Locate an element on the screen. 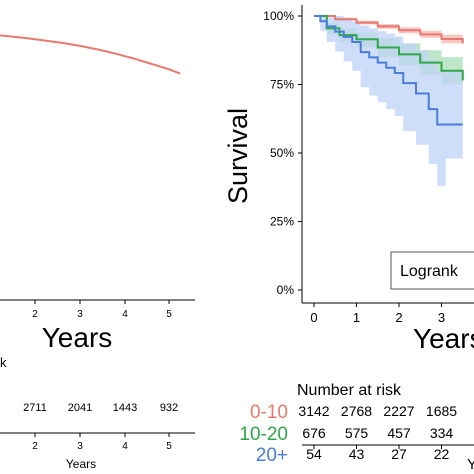 The width and height of the screenshot is (474, 474). risk-row-value: 27 is located at coordinates (399, 454).